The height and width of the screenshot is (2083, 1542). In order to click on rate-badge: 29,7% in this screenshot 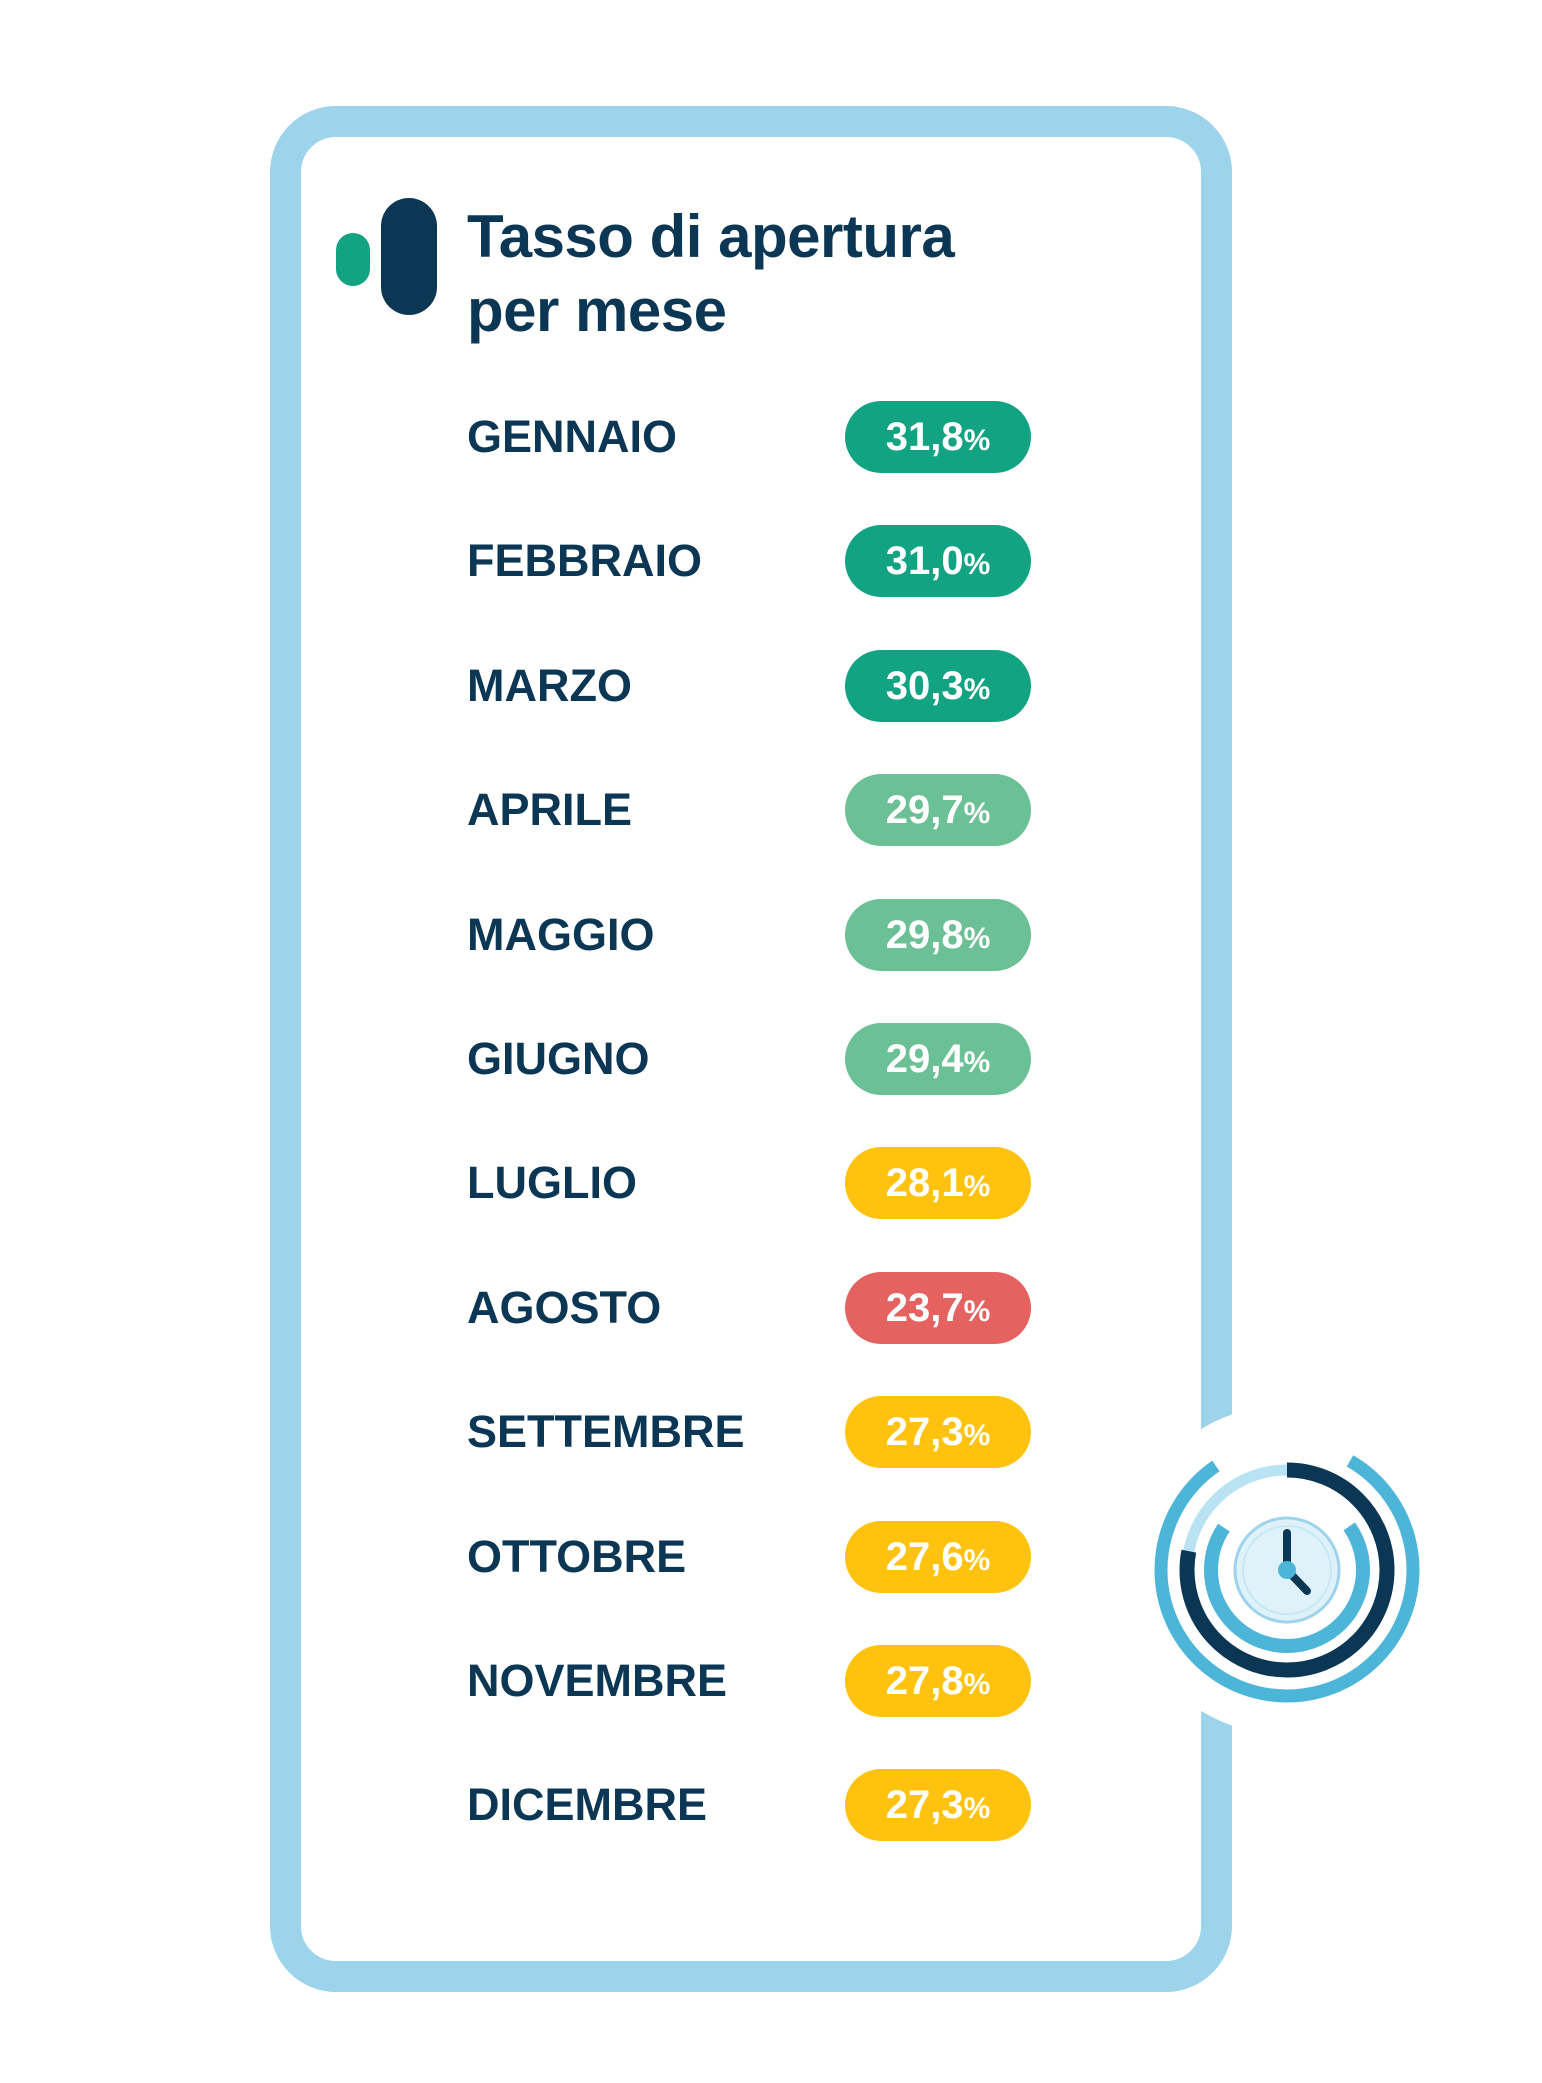, I will do `click(938, 810)`.